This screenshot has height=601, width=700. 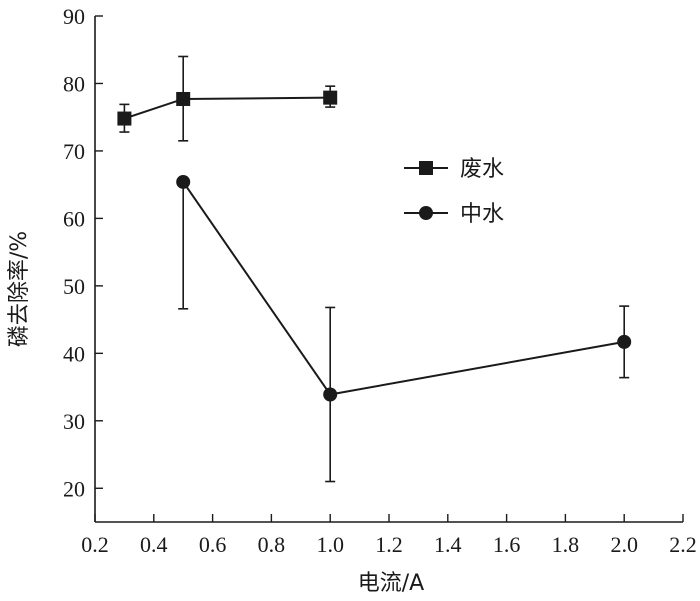 I want to click on x-tick-label: 0.8, so click(x=272, y=544).